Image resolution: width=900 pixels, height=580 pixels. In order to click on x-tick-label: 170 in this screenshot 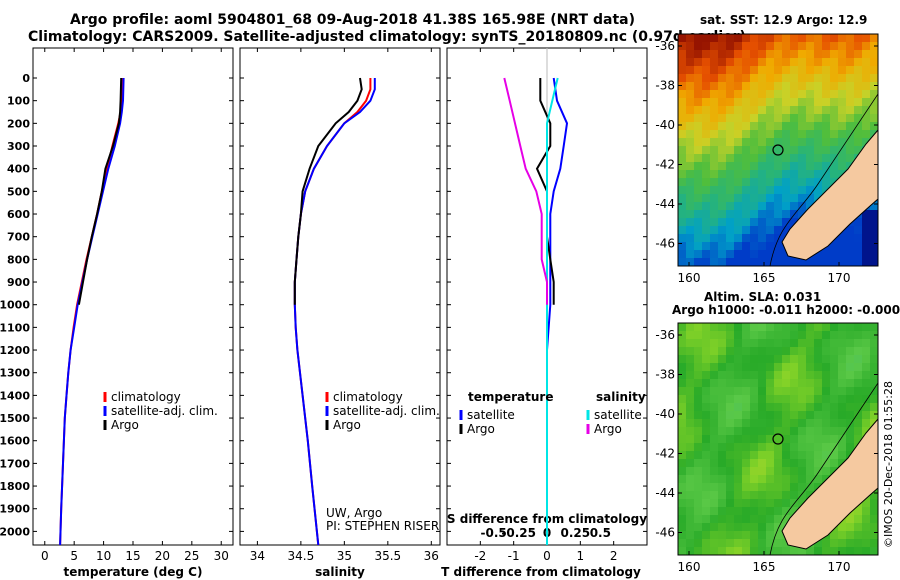, I will do `click(839, 278)`.